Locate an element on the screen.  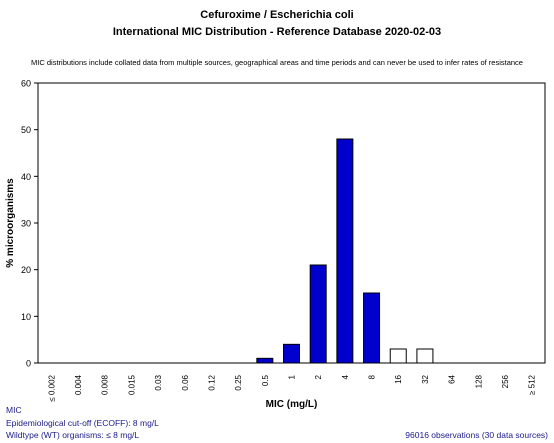
x-tick-label: 4 is located at coordinates (345, 376).